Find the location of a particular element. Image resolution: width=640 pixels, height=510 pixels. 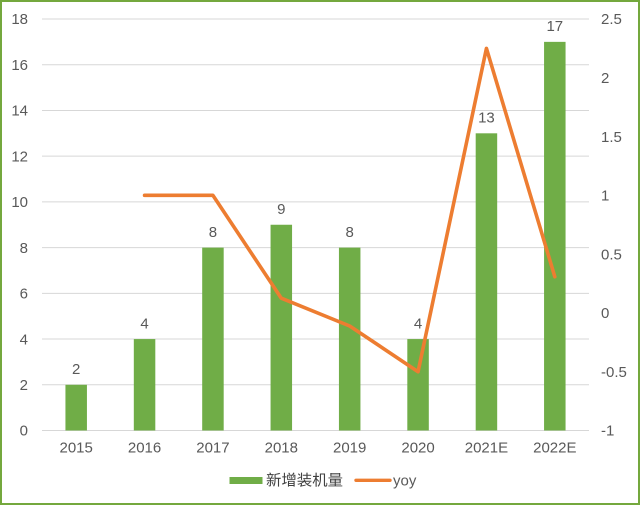

svg-text: 2016 is located at coordinates (144, 448).